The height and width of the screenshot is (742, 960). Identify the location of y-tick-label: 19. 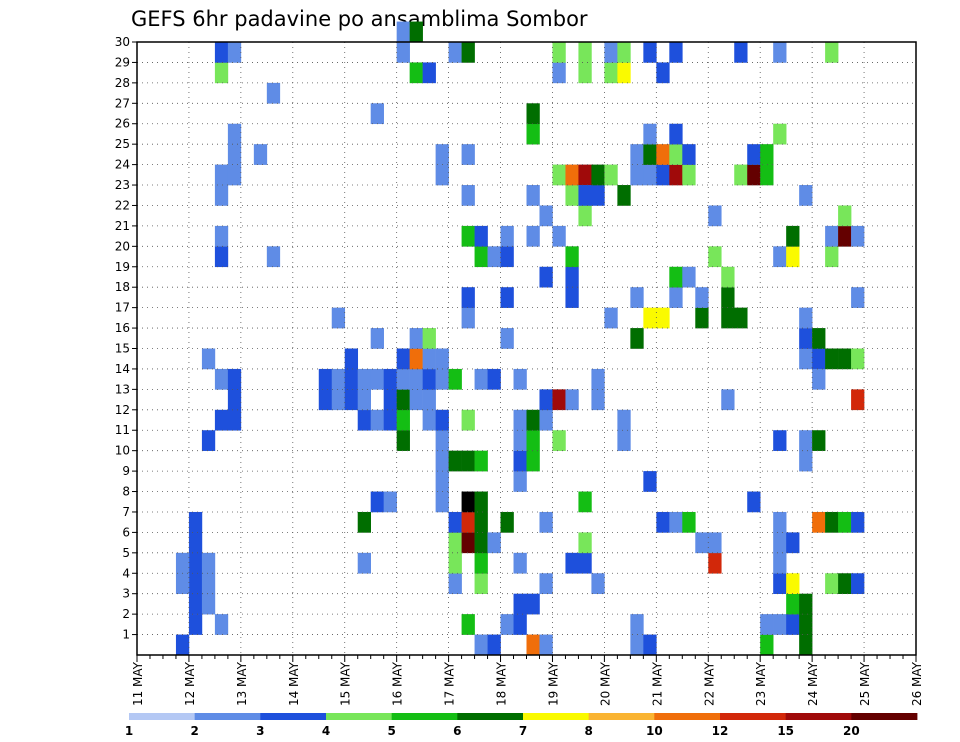
(122, 267).